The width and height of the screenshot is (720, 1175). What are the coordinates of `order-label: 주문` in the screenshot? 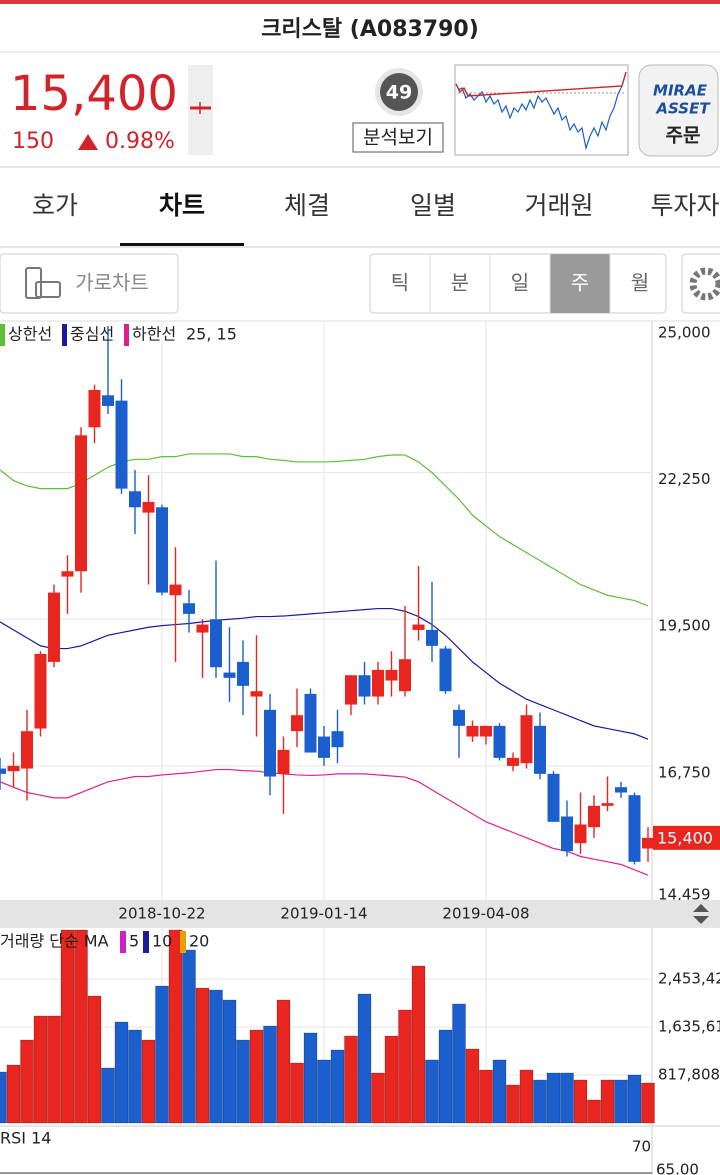 It's located at (683, 136).